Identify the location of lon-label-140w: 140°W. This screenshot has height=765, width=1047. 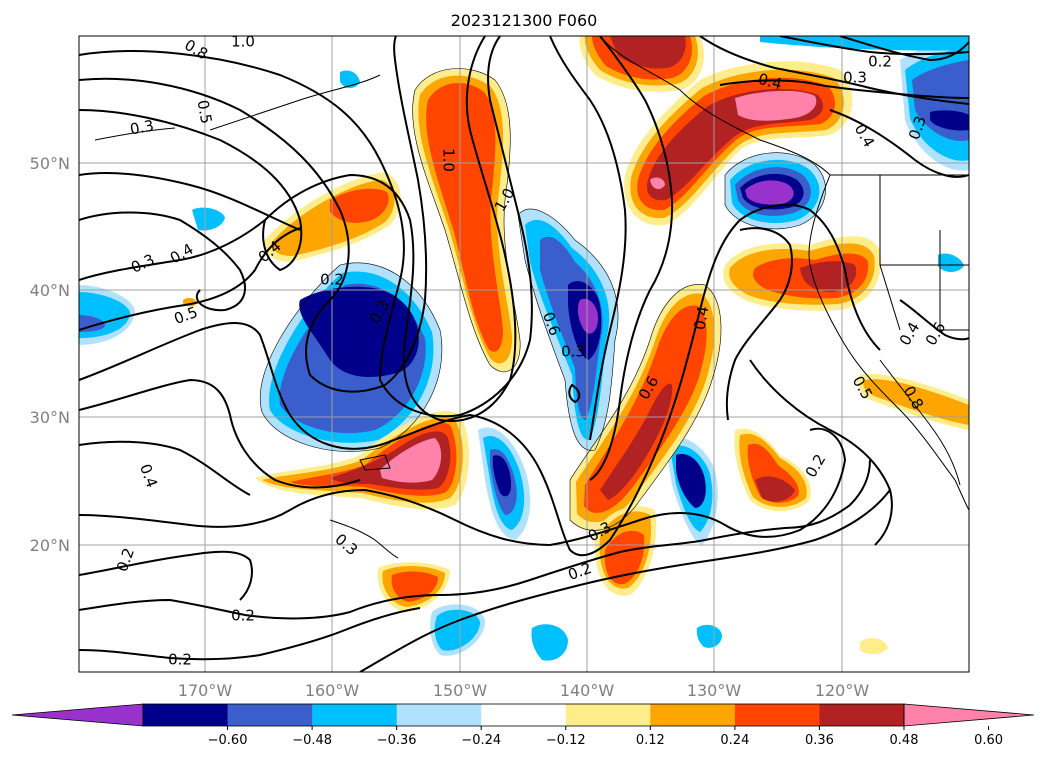
(587, 690).